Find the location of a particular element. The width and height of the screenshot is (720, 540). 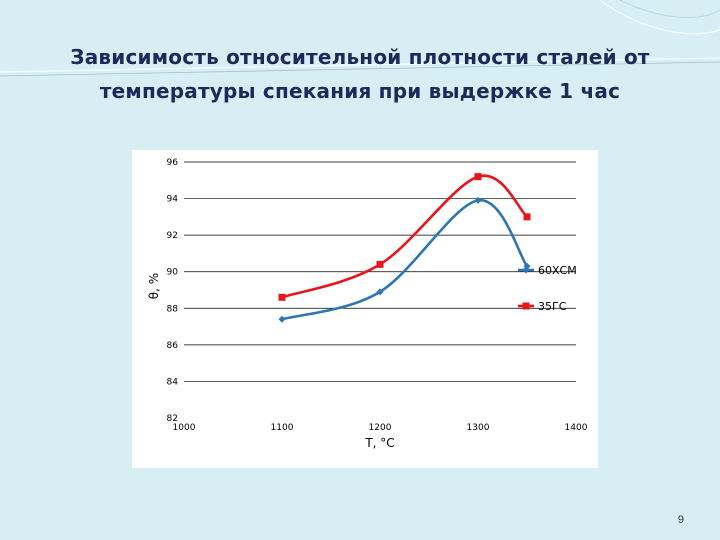

legend-label: 35ГС is located at coordinates (552, 306).